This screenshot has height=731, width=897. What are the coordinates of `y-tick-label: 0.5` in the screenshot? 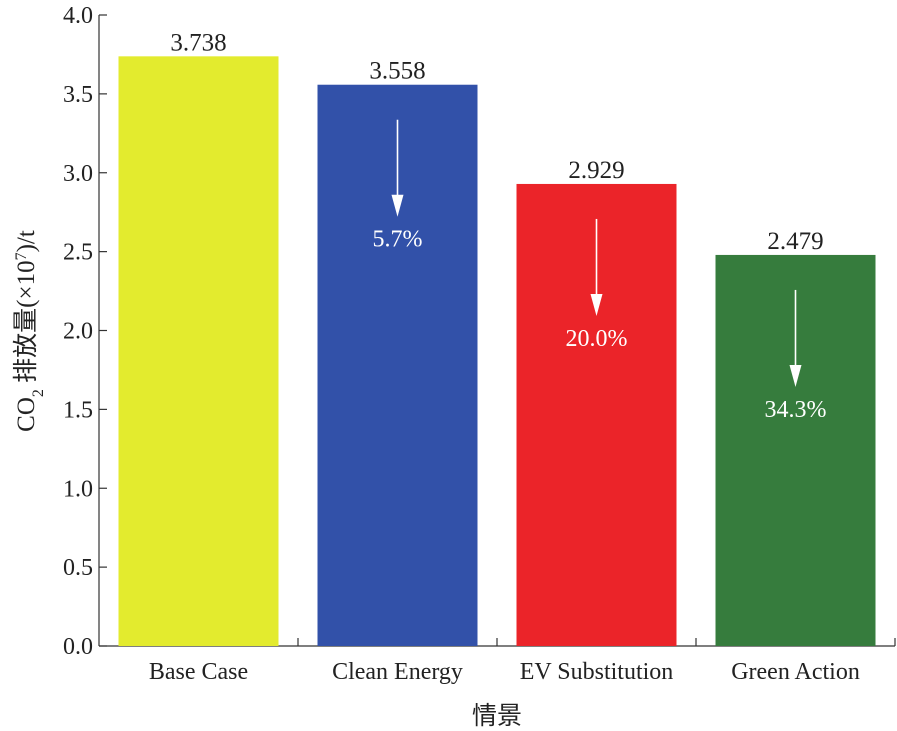 It's located at (78, 568).